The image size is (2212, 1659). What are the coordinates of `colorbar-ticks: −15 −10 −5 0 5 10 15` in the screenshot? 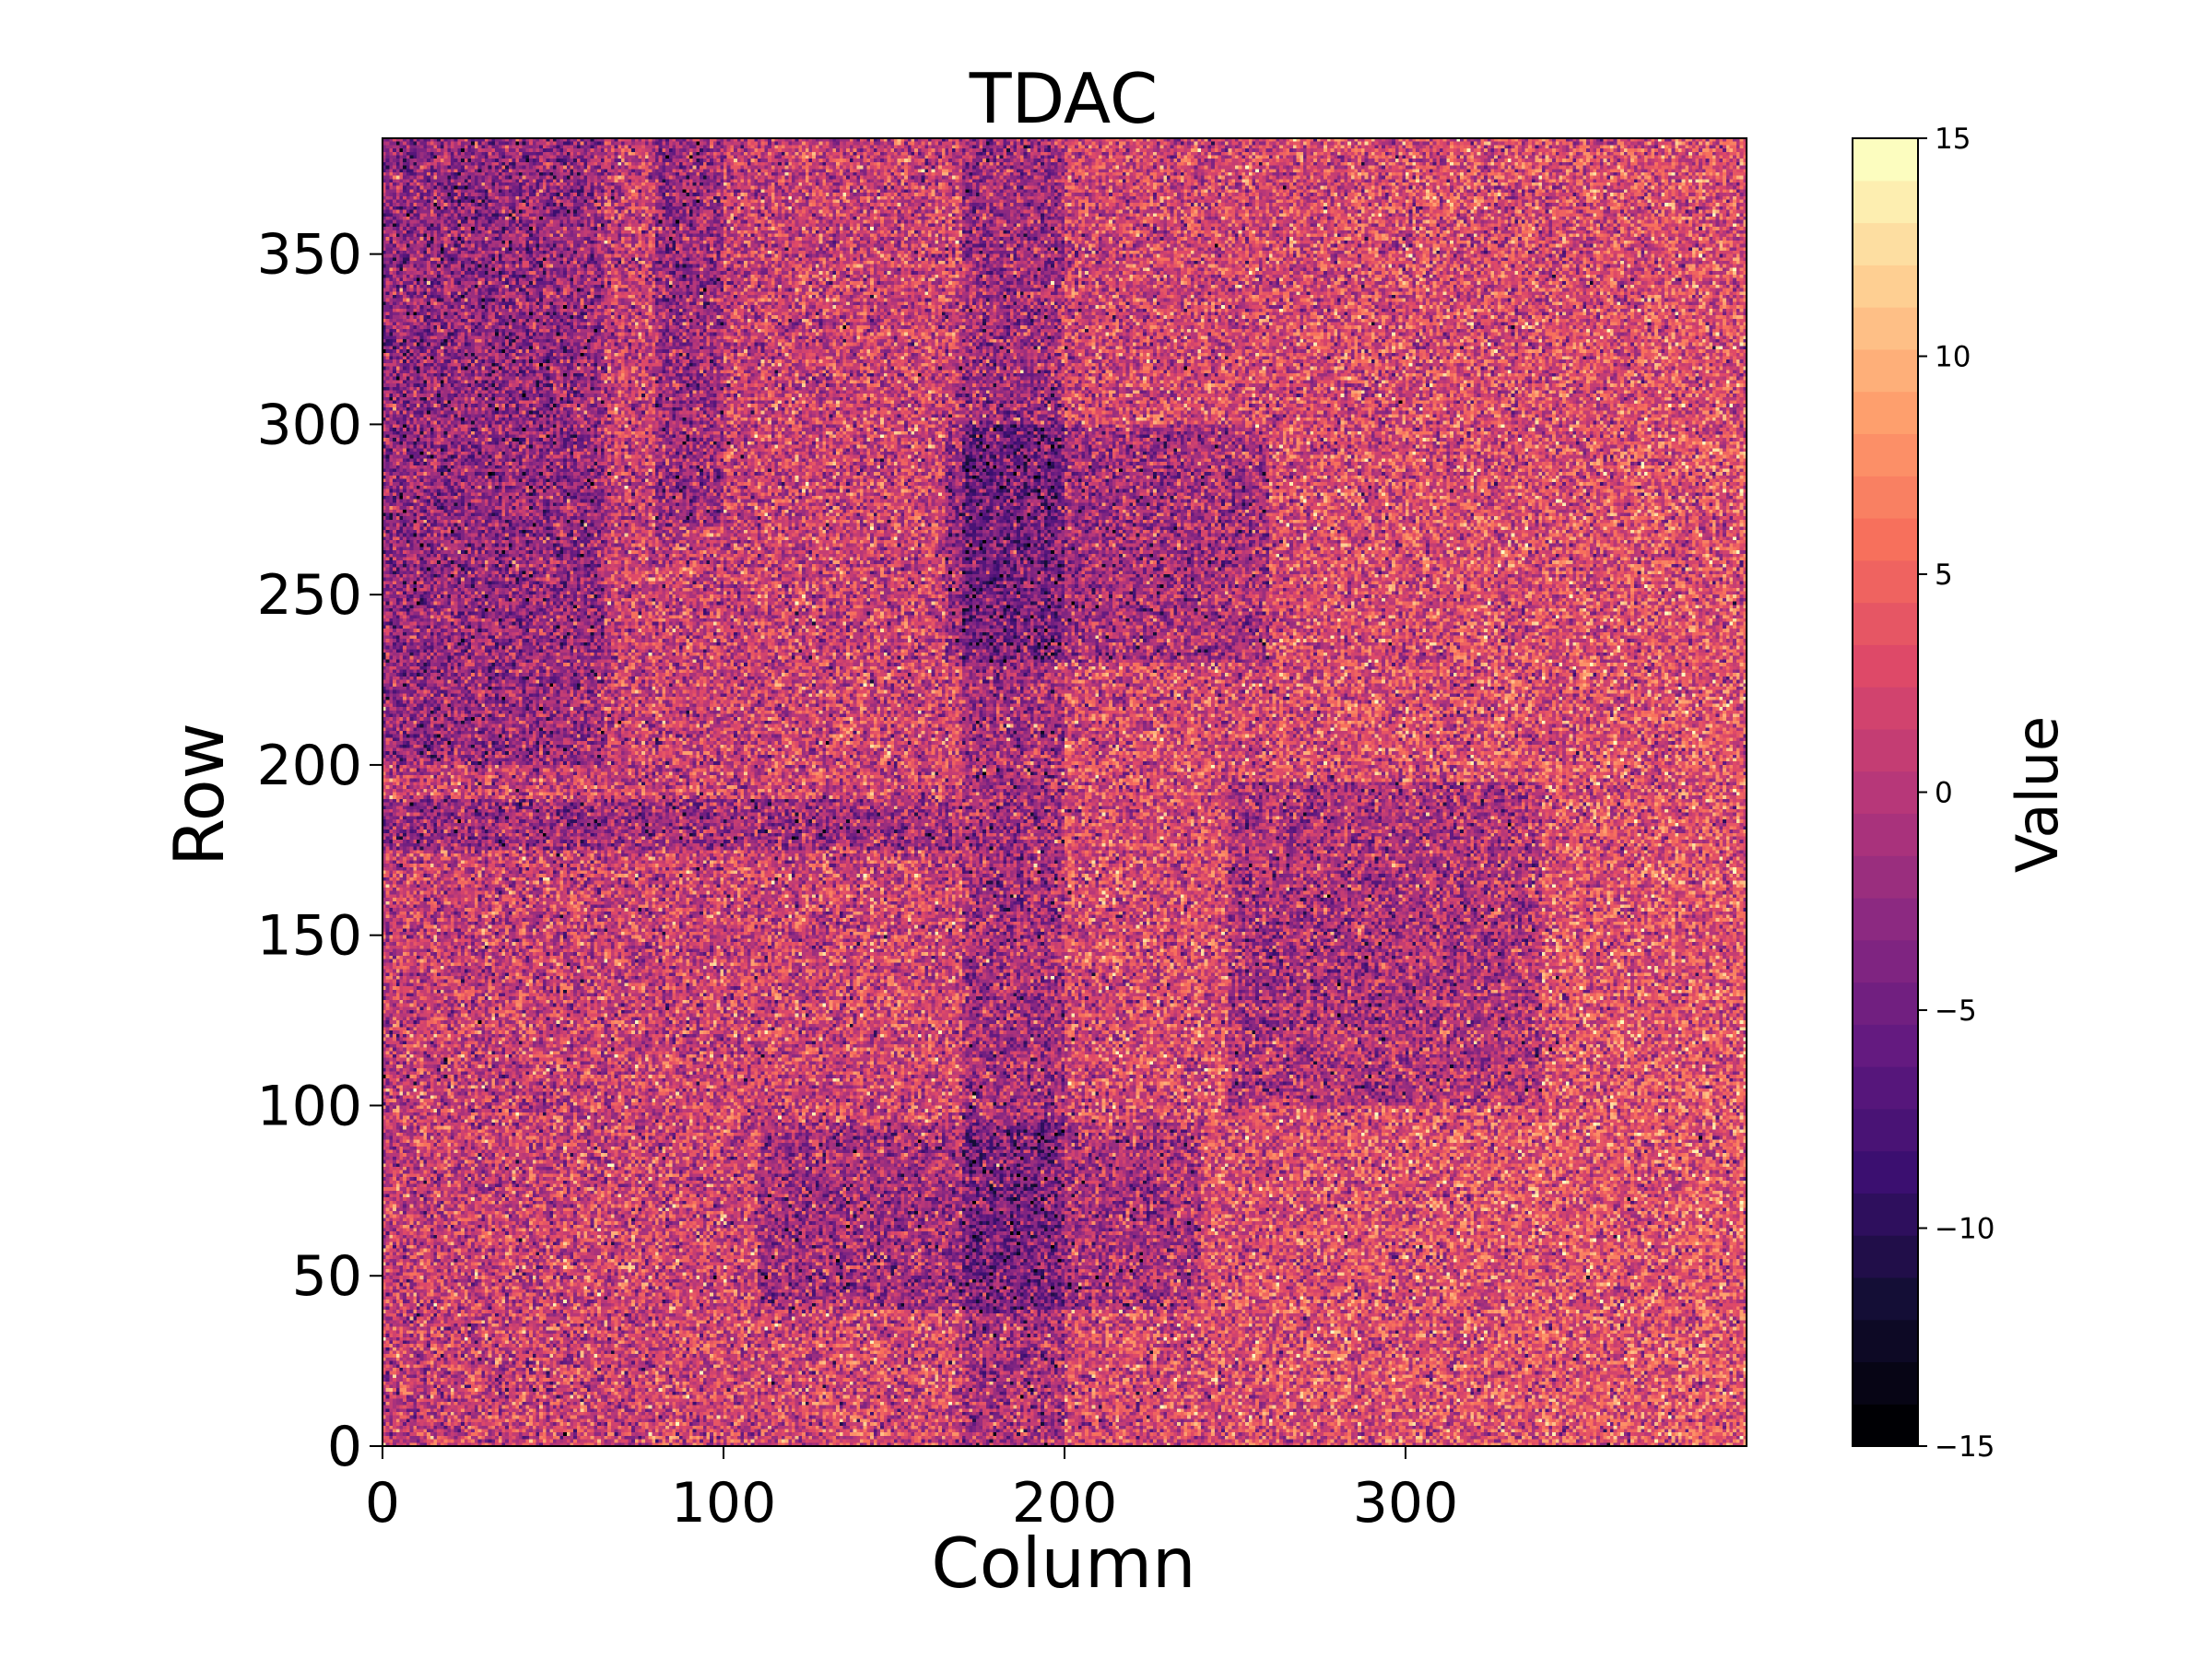 It's located at (1956, 793).